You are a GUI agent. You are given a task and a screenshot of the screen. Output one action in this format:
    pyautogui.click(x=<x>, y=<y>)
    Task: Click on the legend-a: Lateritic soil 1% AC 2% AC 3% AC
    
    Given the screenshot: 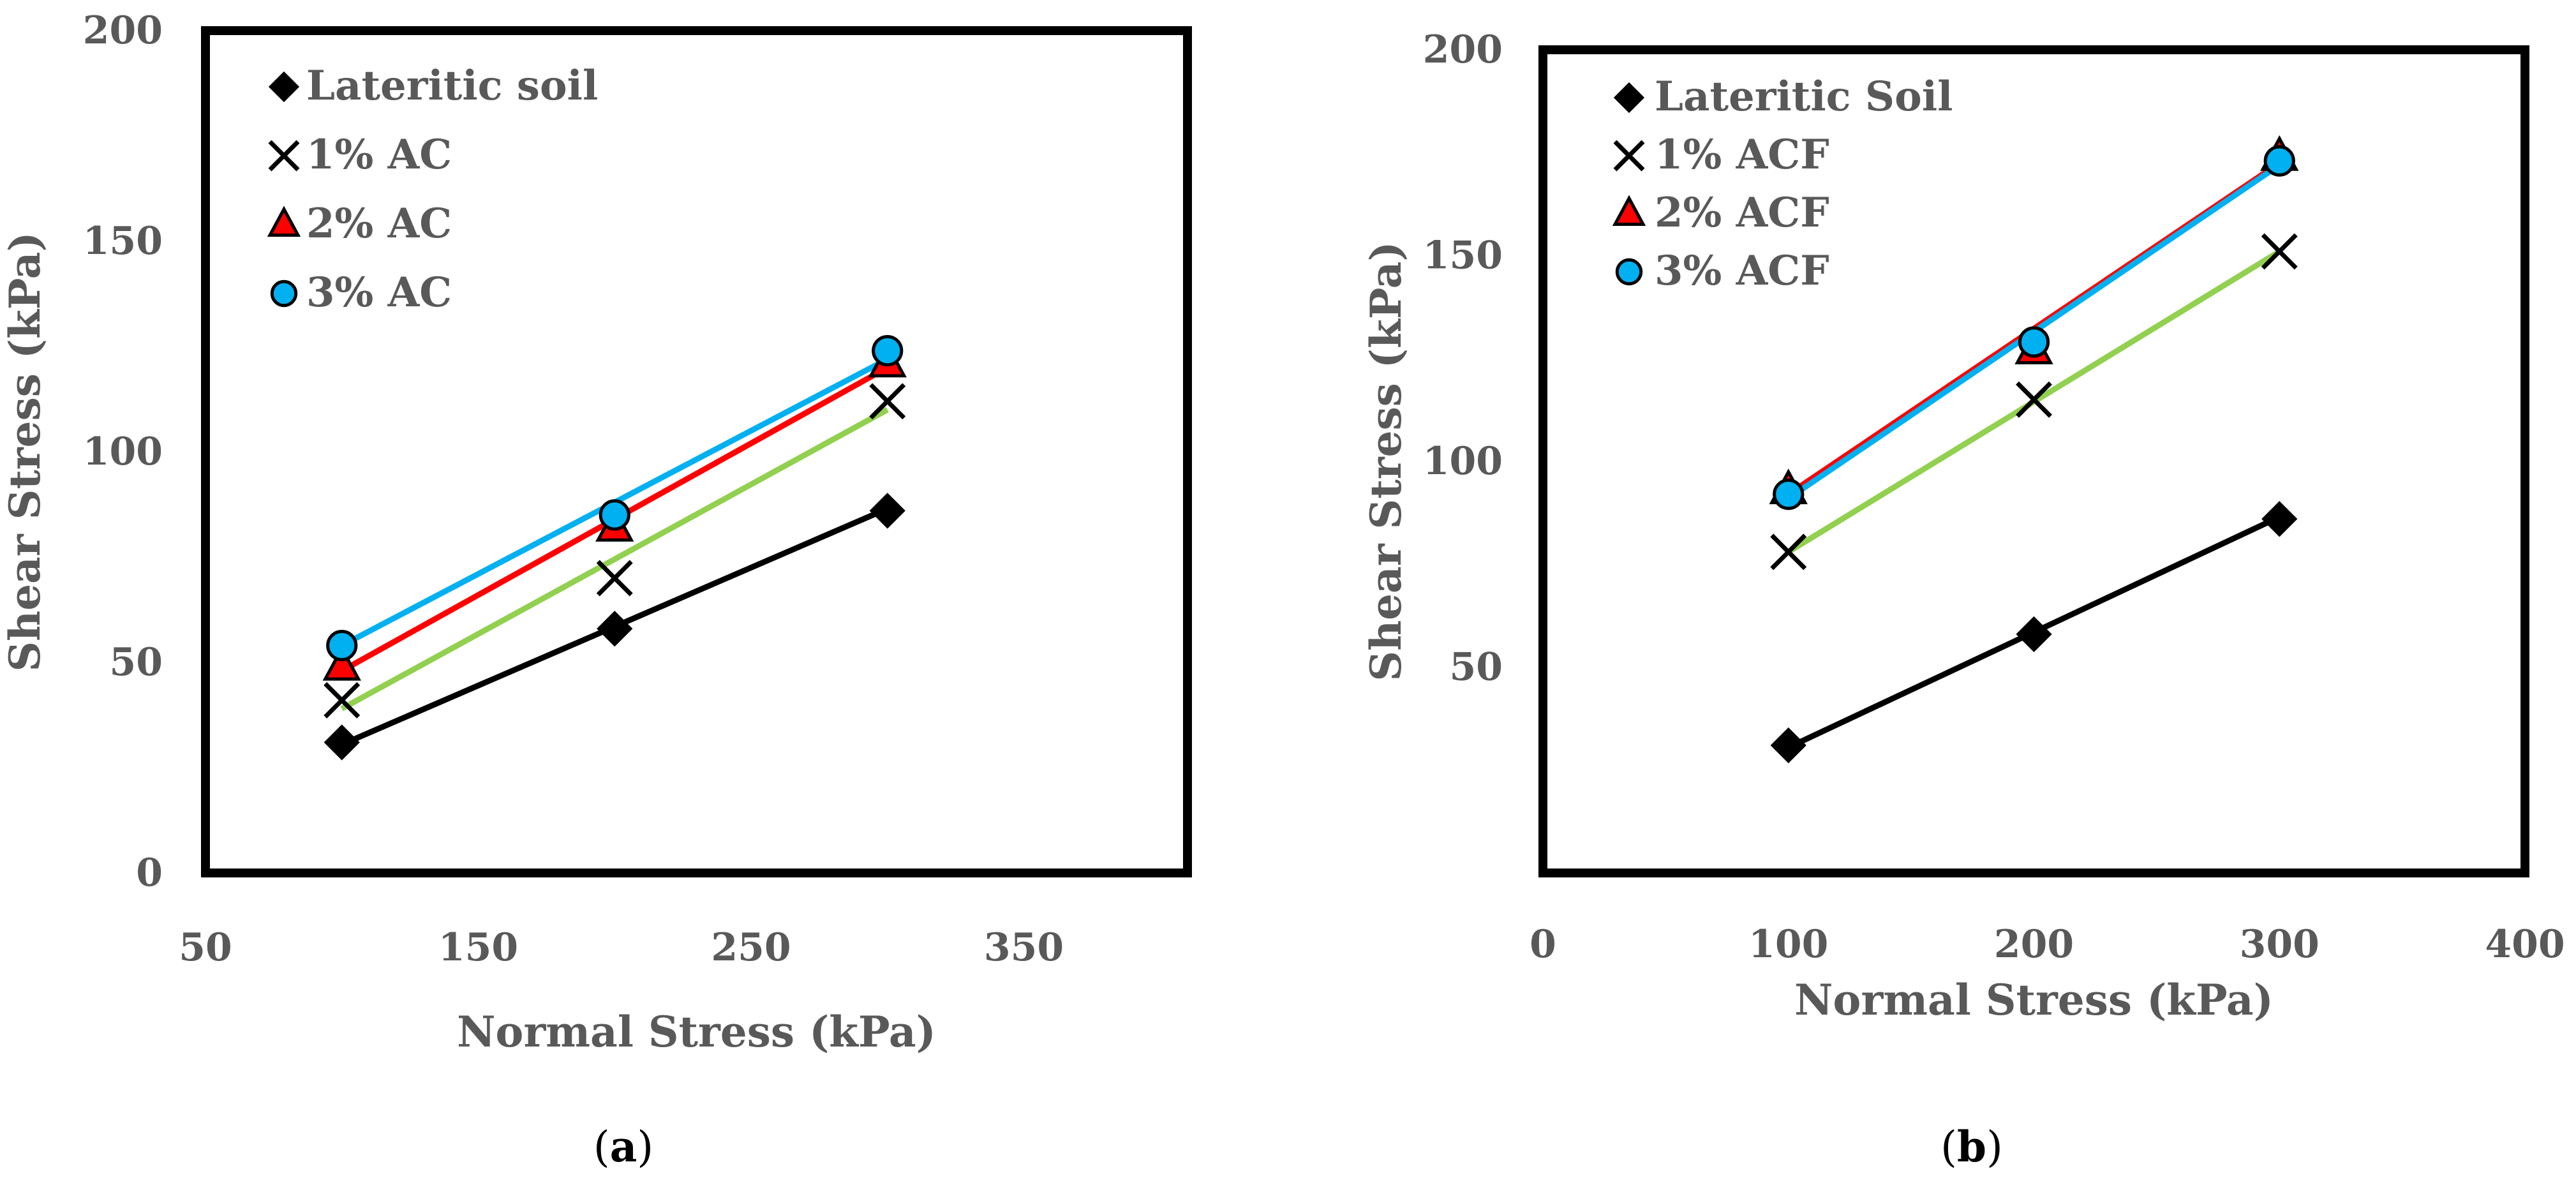 What is the action you would take?
    pyautogui.click(x=432, y=189)
    